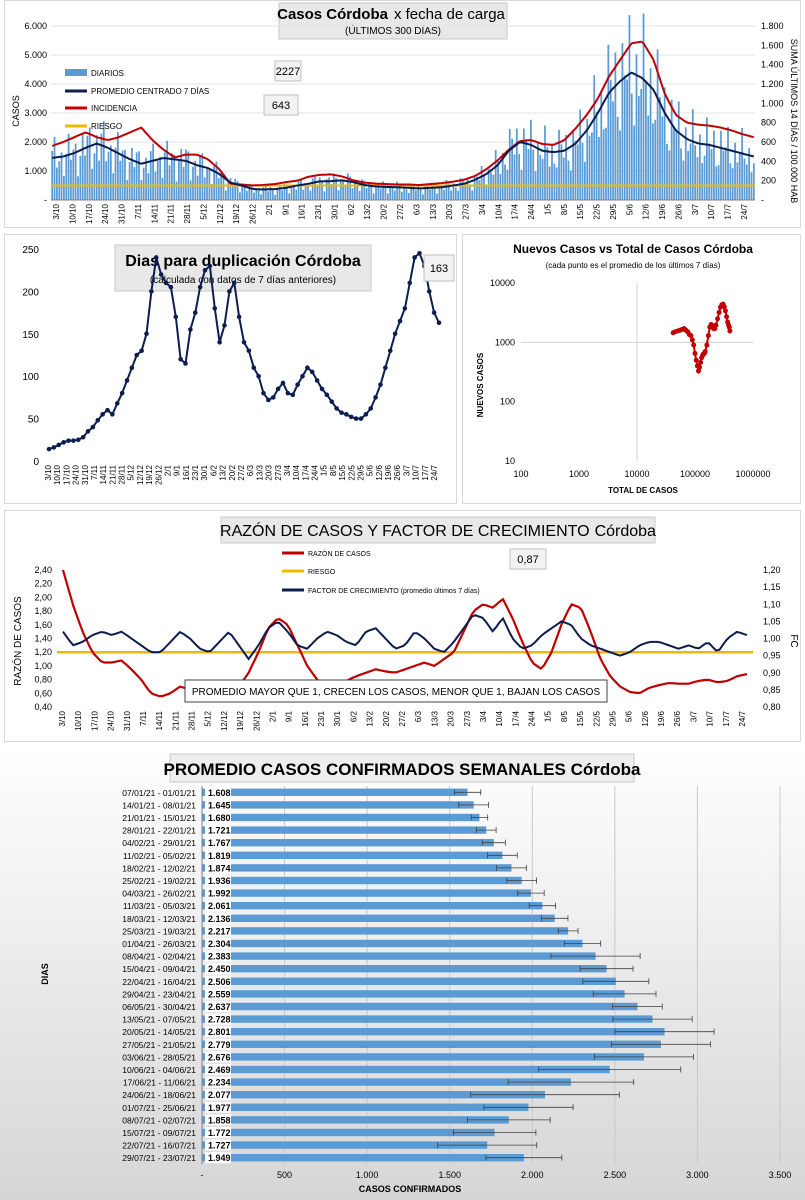 This screenshot has height=1200, width=805. What do you see at coordinates (195, 472) in the screenshot?
I see `duplicacion-x-tick: 23/1` at bounding box center [195, 472].